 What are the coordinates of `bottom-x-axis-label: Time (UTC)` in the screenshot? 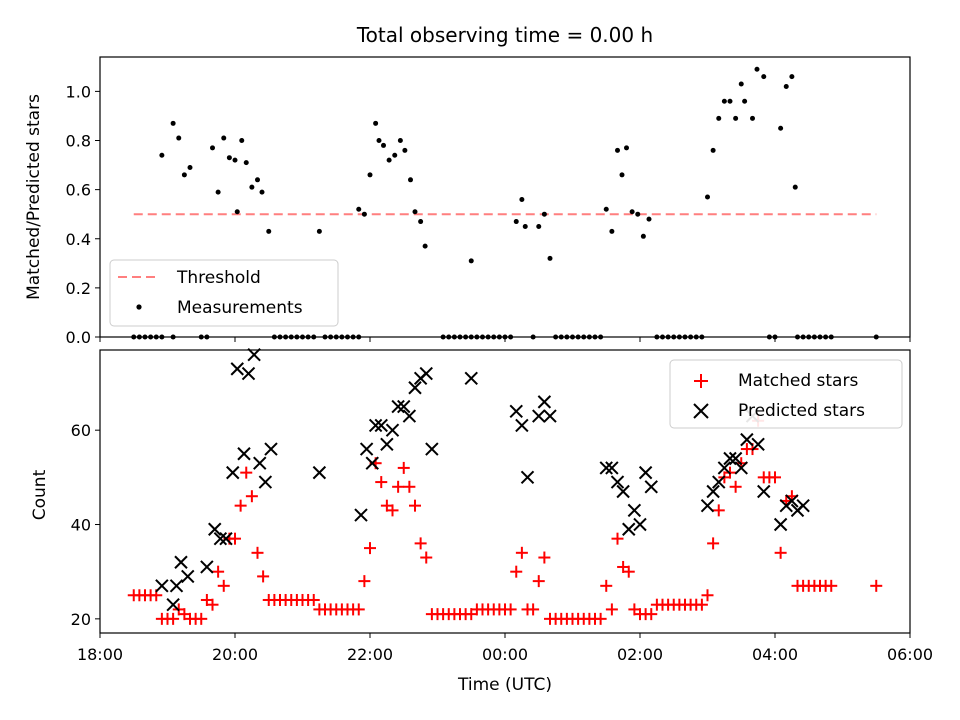 It's located at (504, 685).